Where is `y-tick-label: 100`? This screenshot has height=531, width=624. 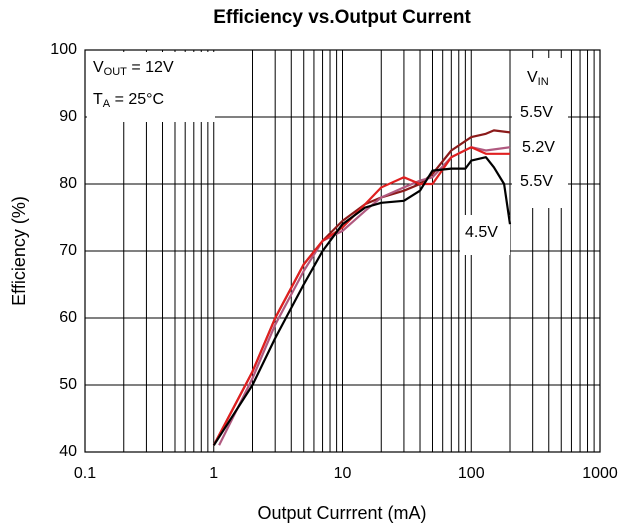
y-tick-label: 100 is located at coordinates (63, 49).